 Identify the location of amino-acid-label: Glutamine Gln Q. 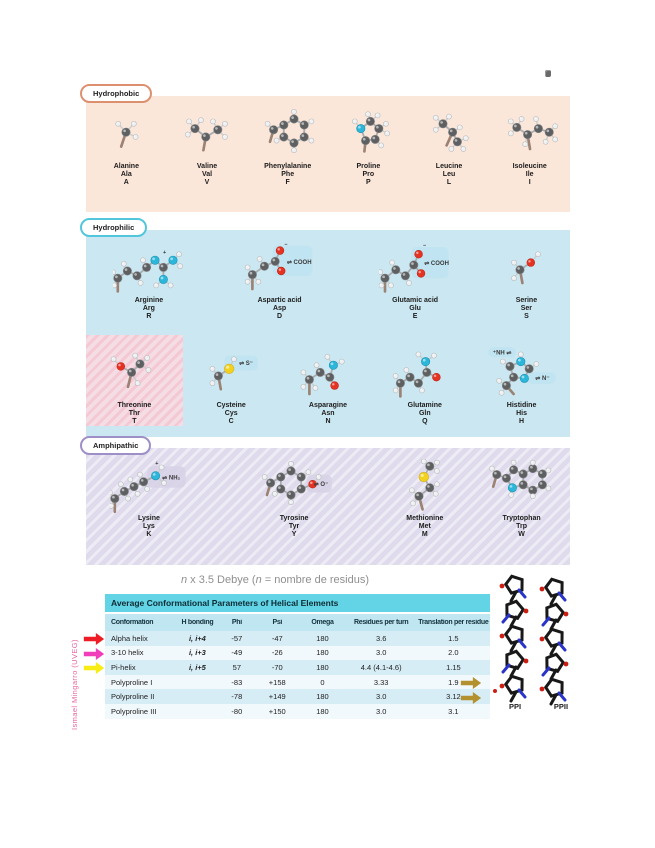
(425, 414).